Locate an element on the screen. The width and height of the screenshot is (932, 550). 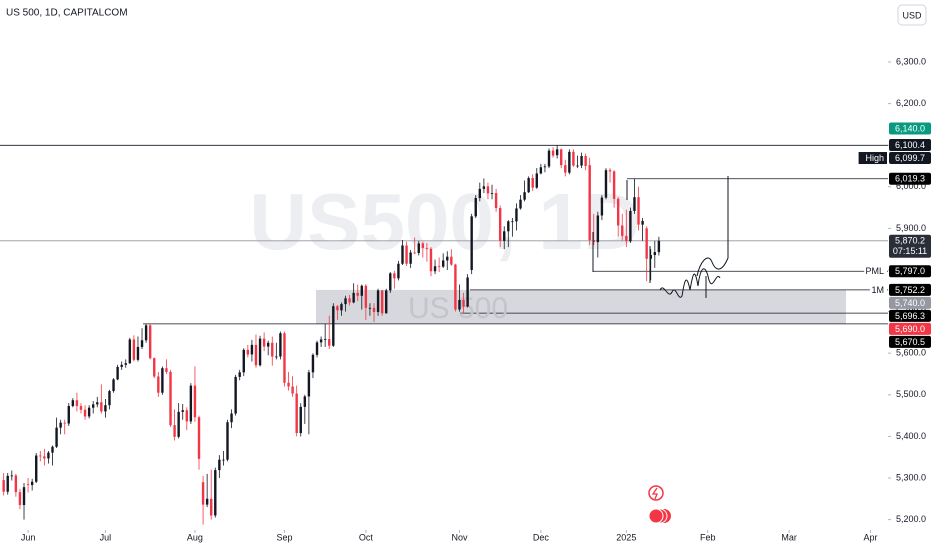
price-label: 5,740.0 is located at coordinates (910, 303).